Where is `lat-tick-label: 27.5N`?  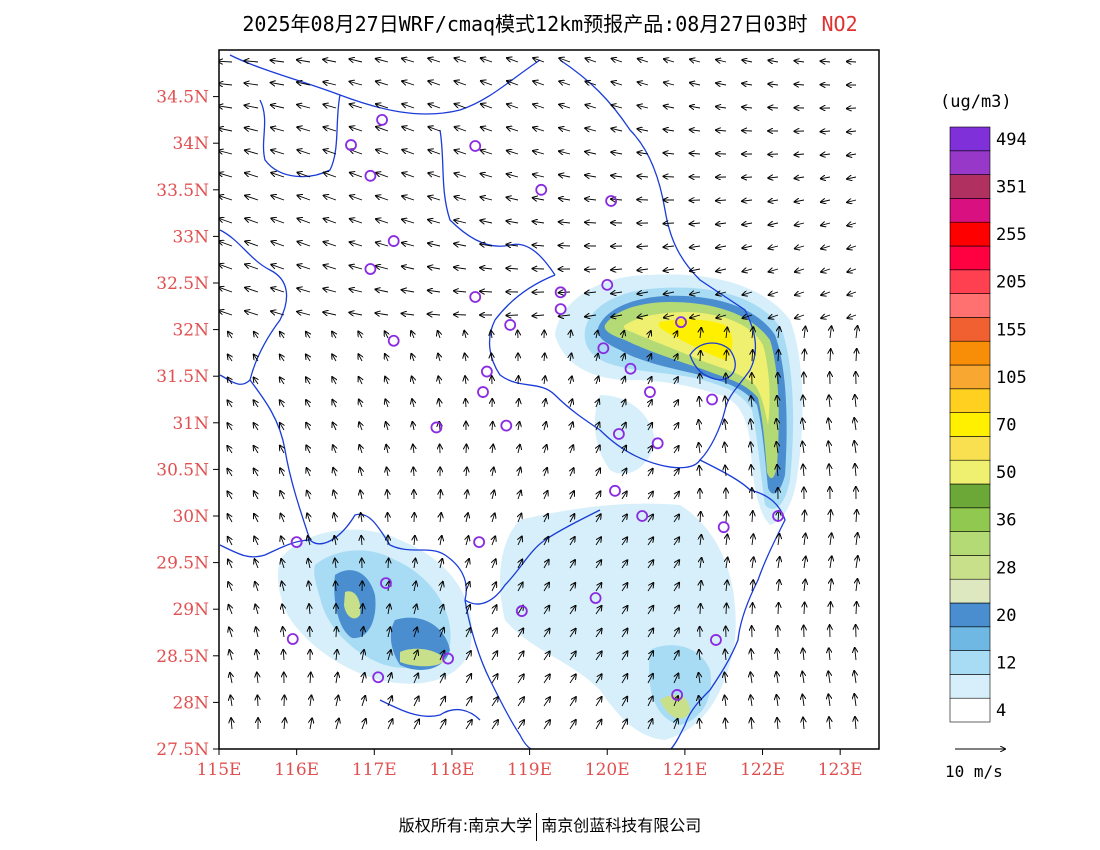
lat-tick-label: 27.5N is located at coordinates (182, 750).